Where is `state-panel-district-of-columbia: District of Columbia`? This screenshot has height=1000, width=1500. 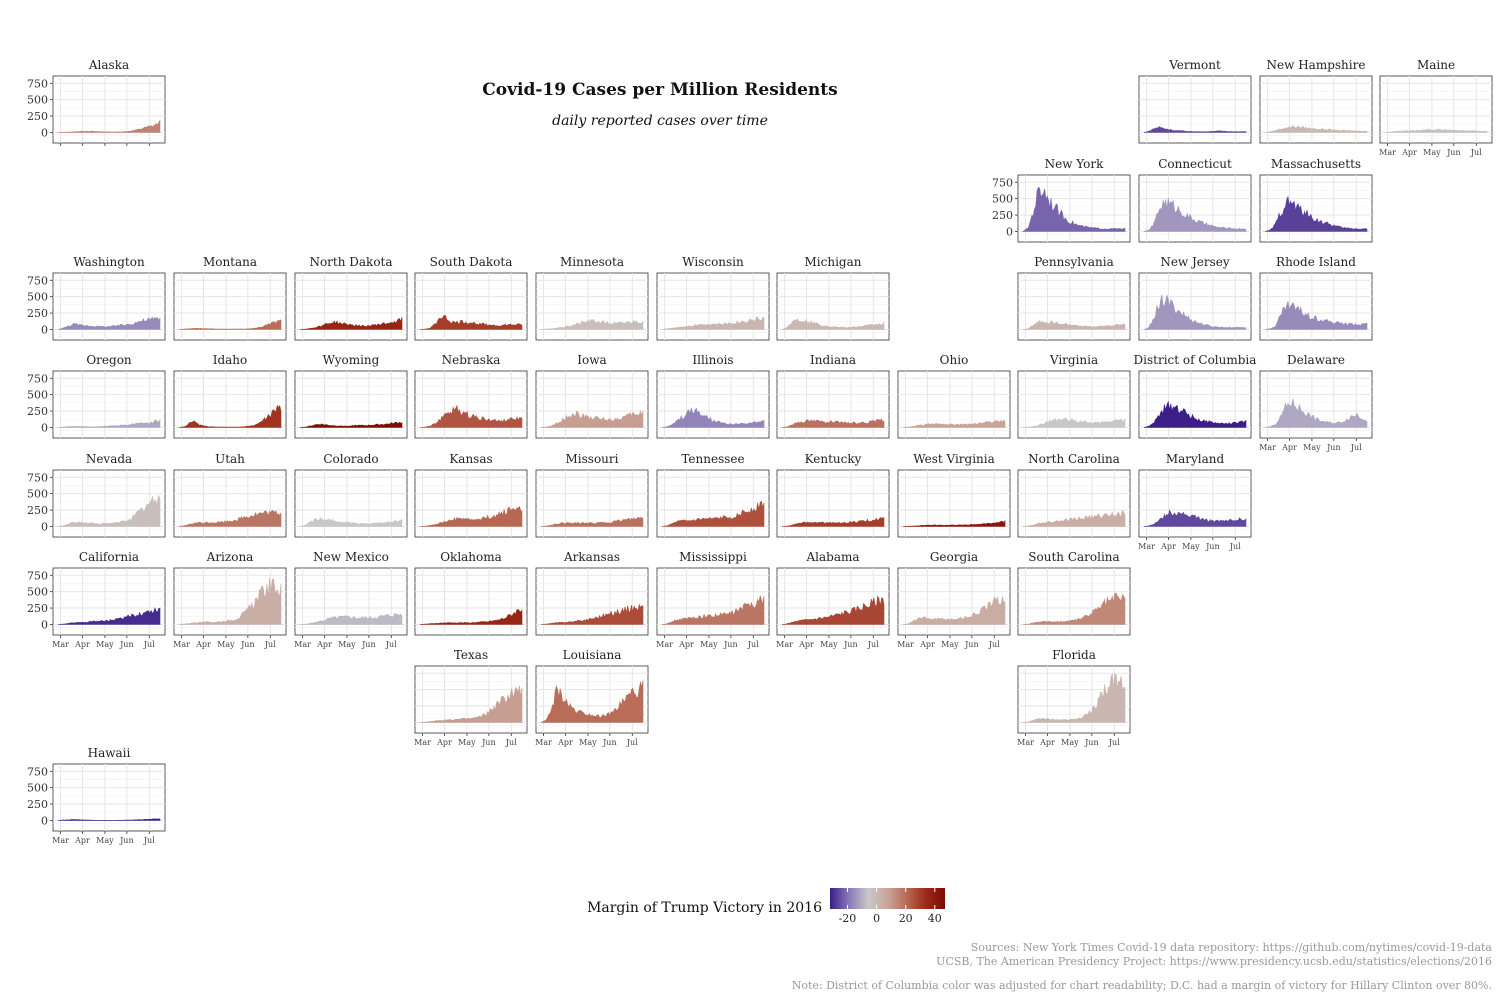
state-panel-district-of-columbia: District of Columbia is located at coordinates (1195, 396).